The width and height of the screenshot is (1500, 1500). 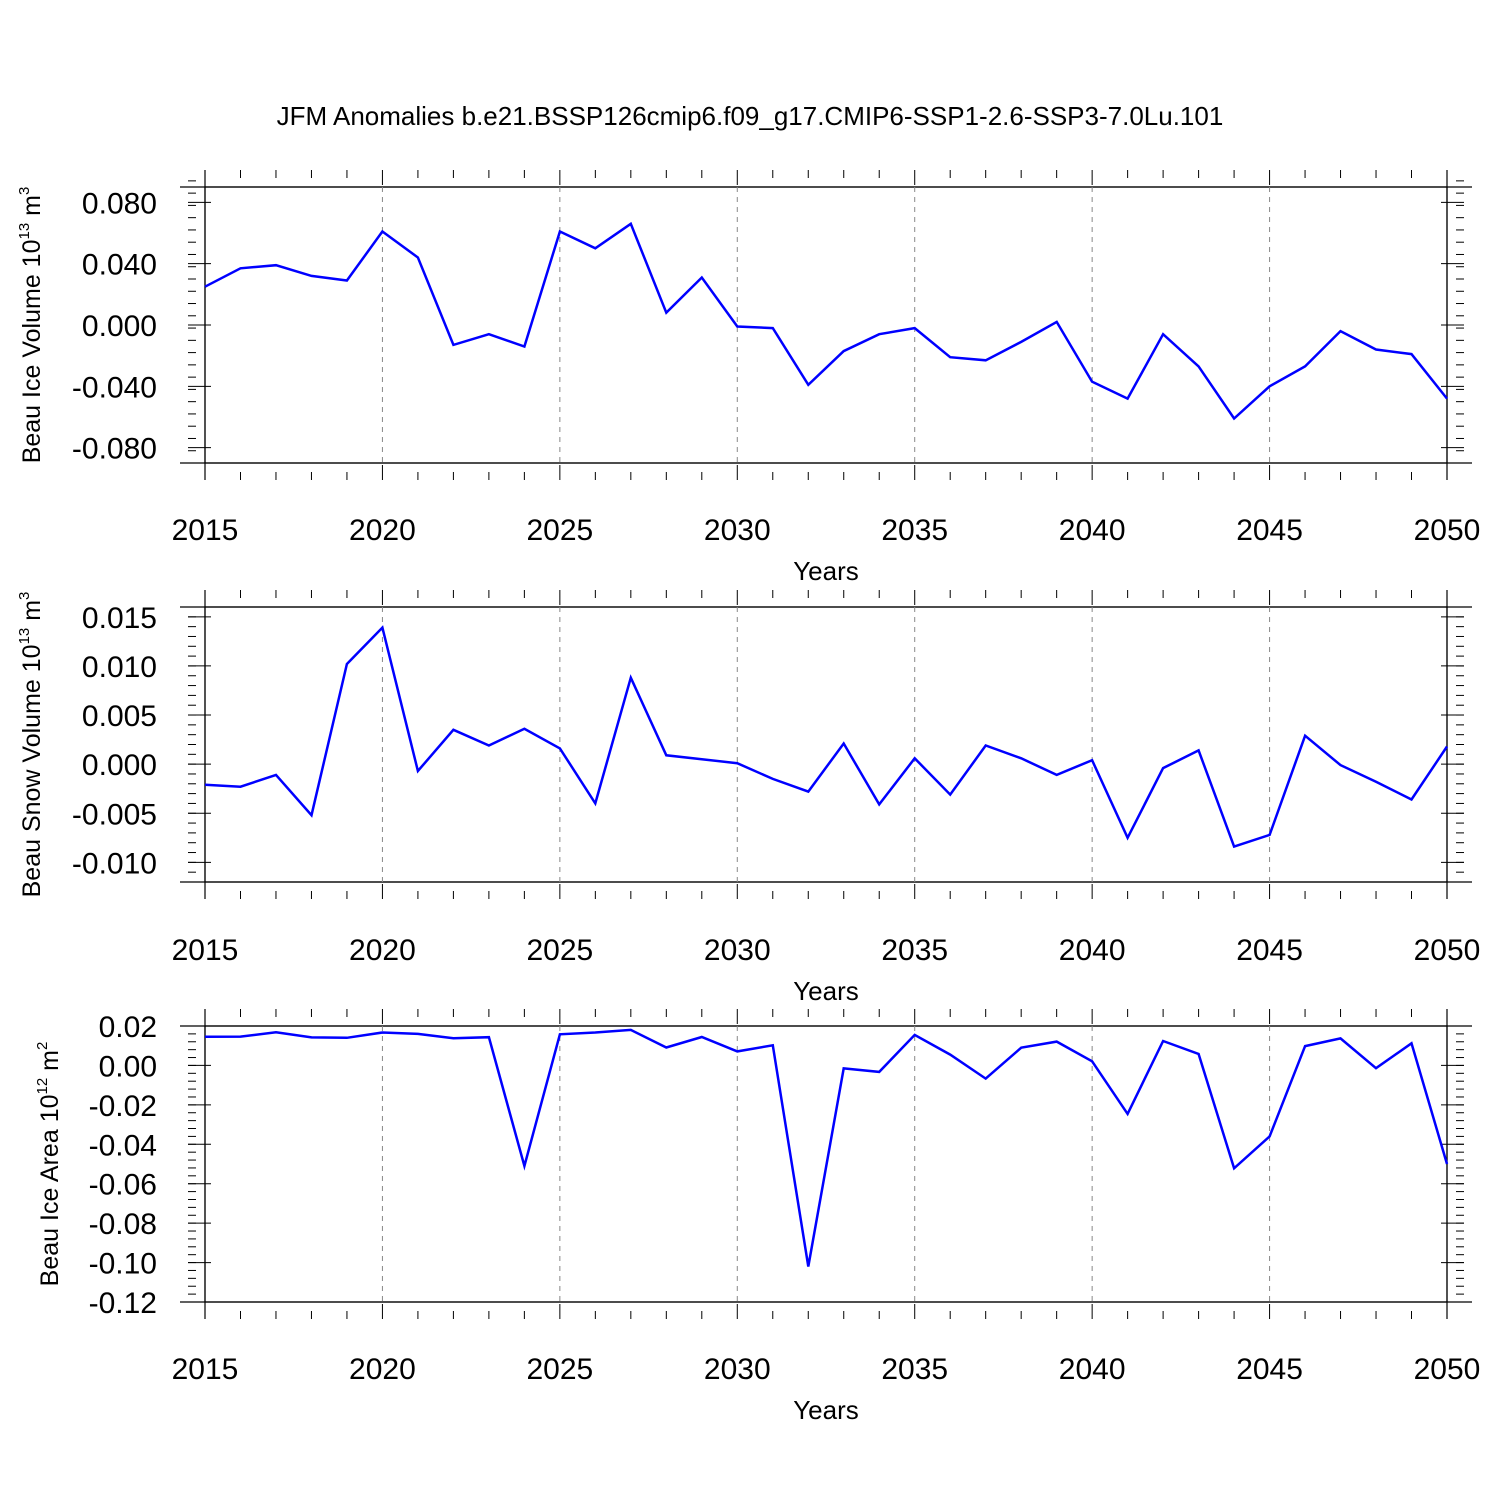 I want to click on y-tick-label: 0.005, so click(x=119, y=716).